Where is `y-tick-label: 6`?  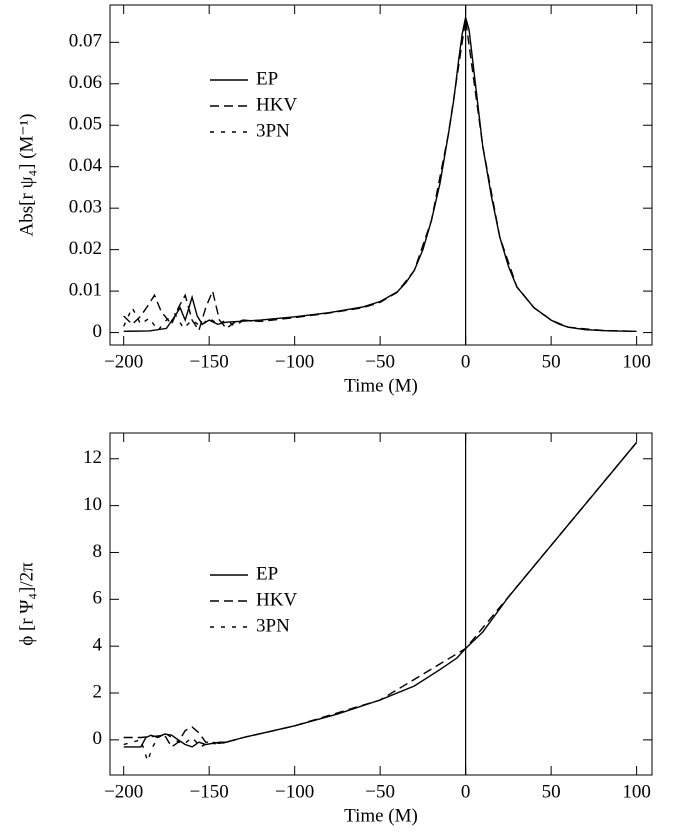
y-tick-label: 6 is located at coordinates (98, 598).